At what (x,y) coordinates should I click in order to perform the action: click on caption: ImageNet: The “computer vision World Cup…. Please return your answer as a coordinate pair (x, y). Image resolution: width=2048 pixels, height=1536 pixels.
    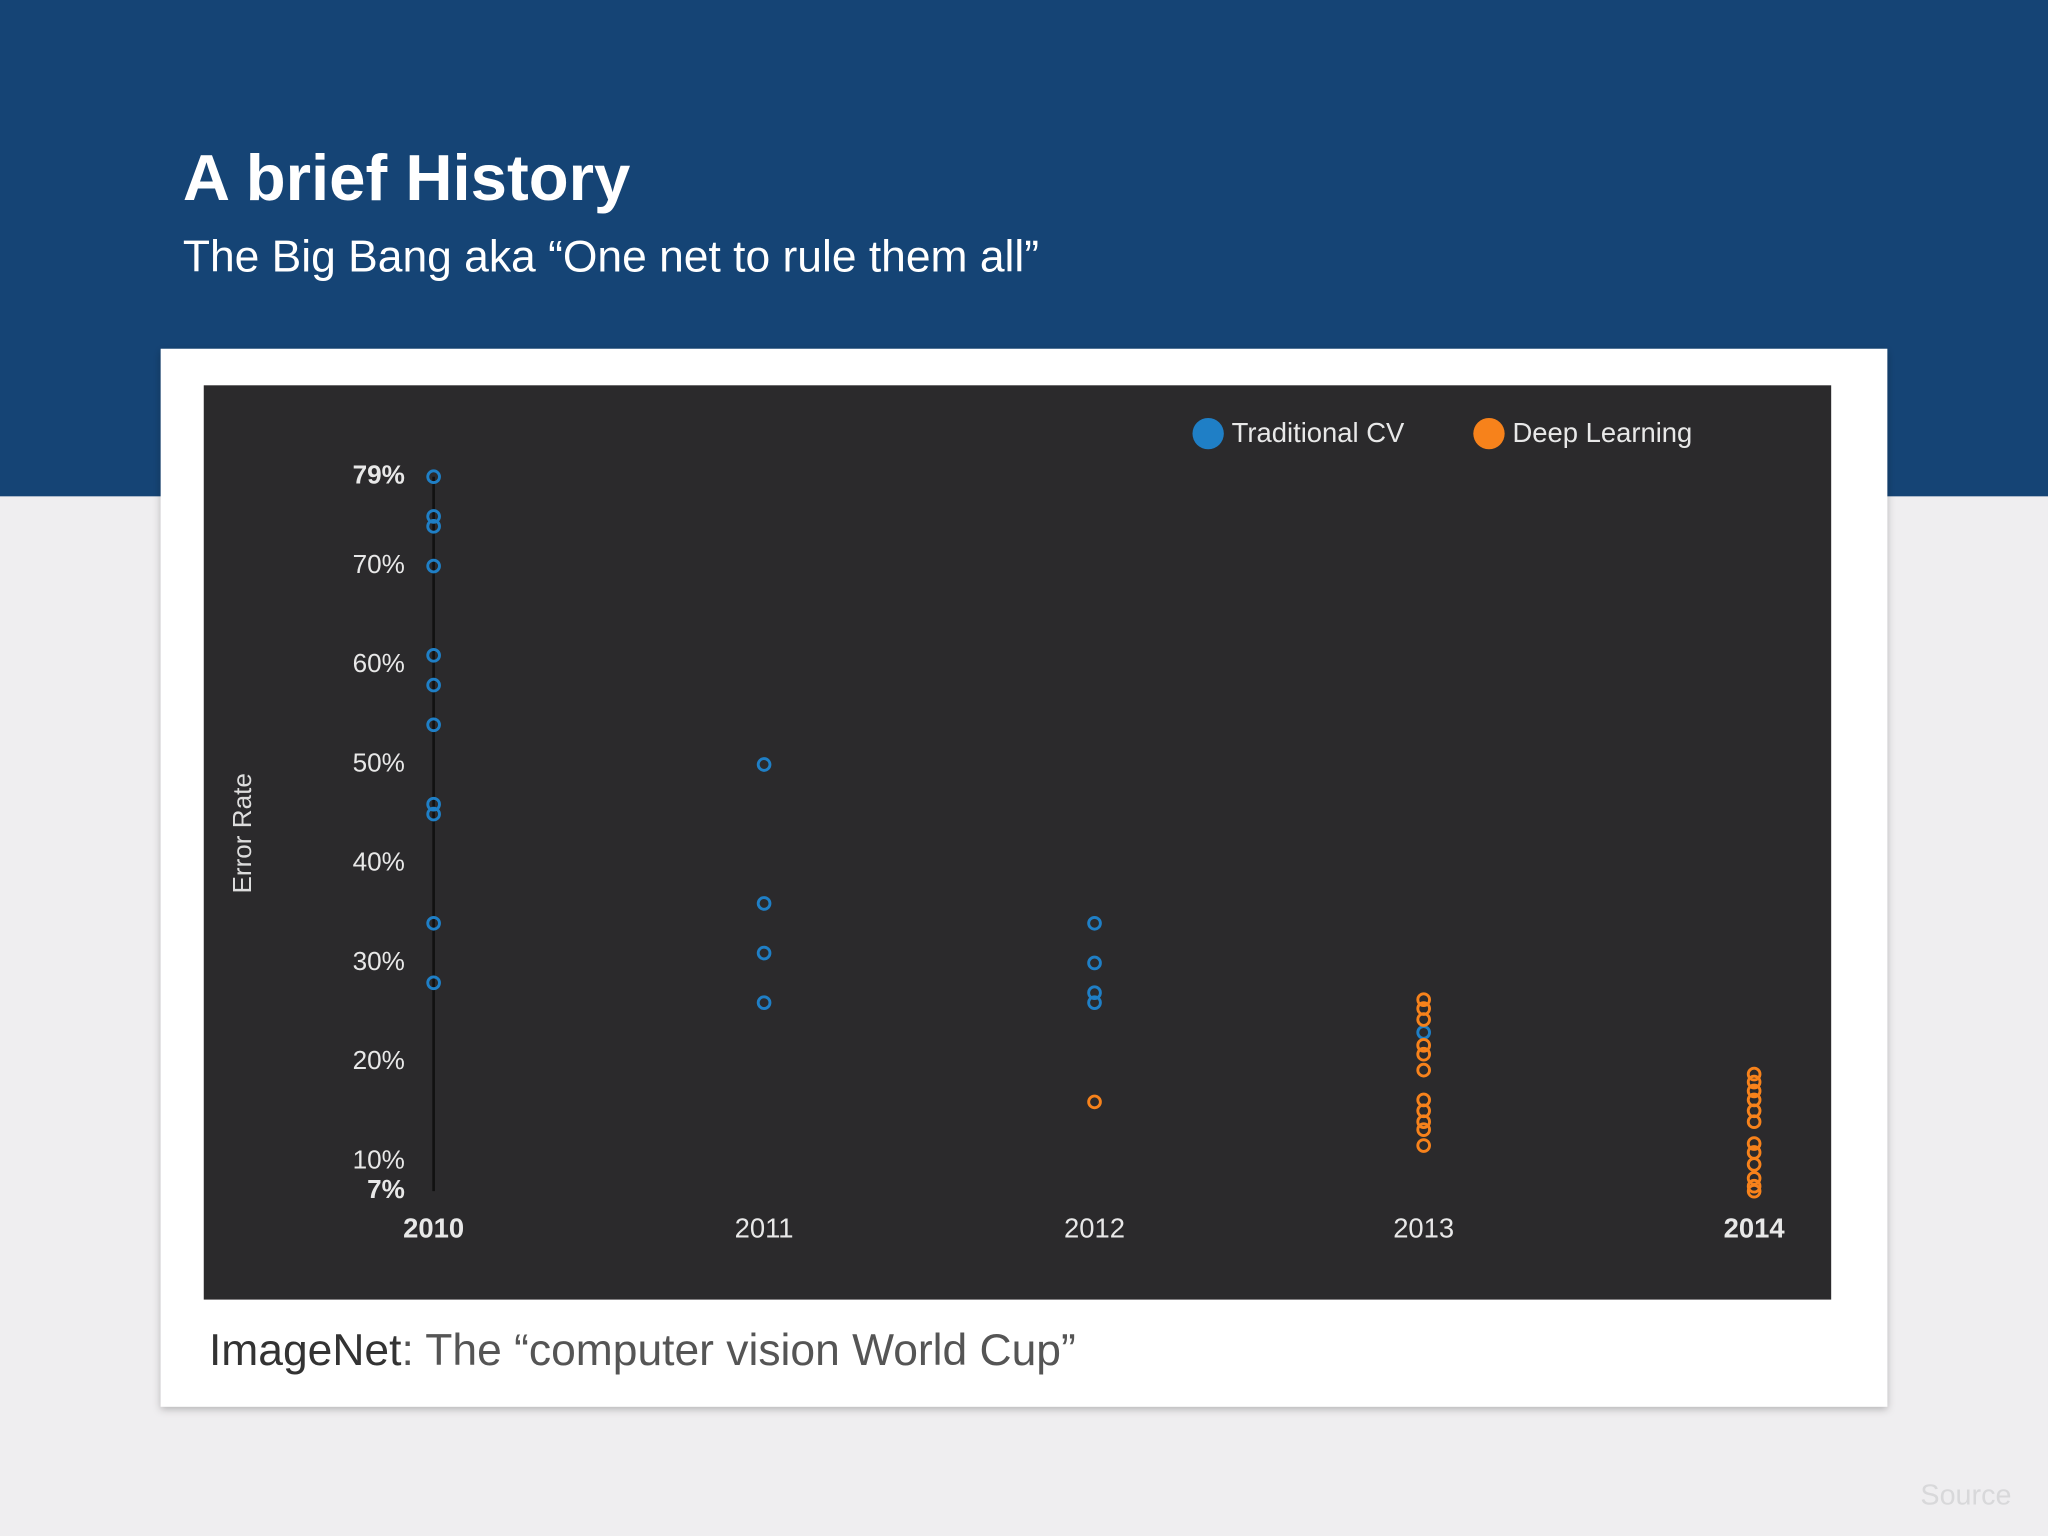
    Looking at the image, I should click on (642, 1350).